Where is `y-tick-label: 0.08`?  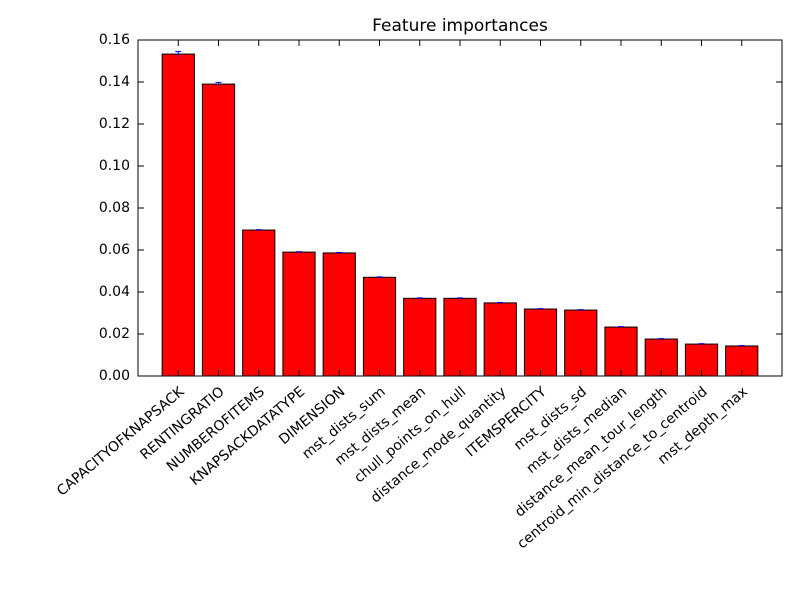
y-tick-label: 0.08 is located at coordinates (114, 208).